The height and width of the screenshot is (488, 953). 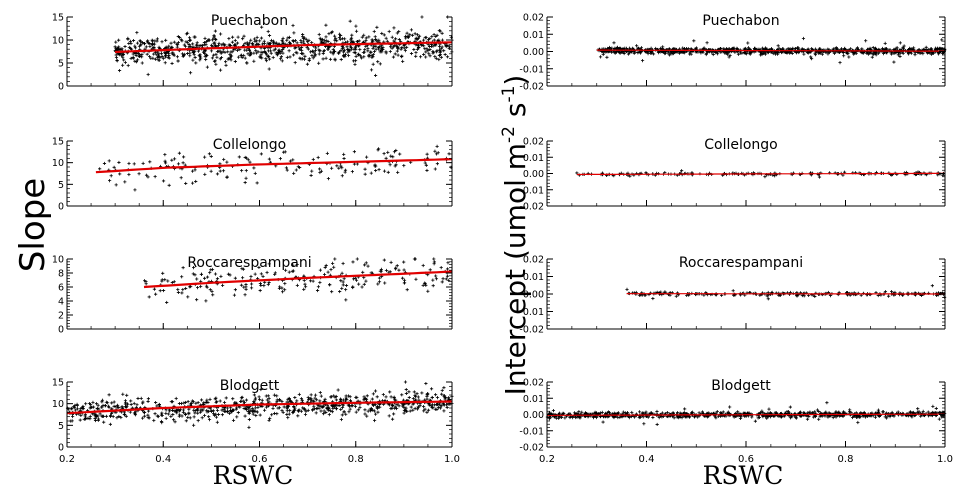 I want to click on y-tick-label: 0.02, so click(x=533, y=18).